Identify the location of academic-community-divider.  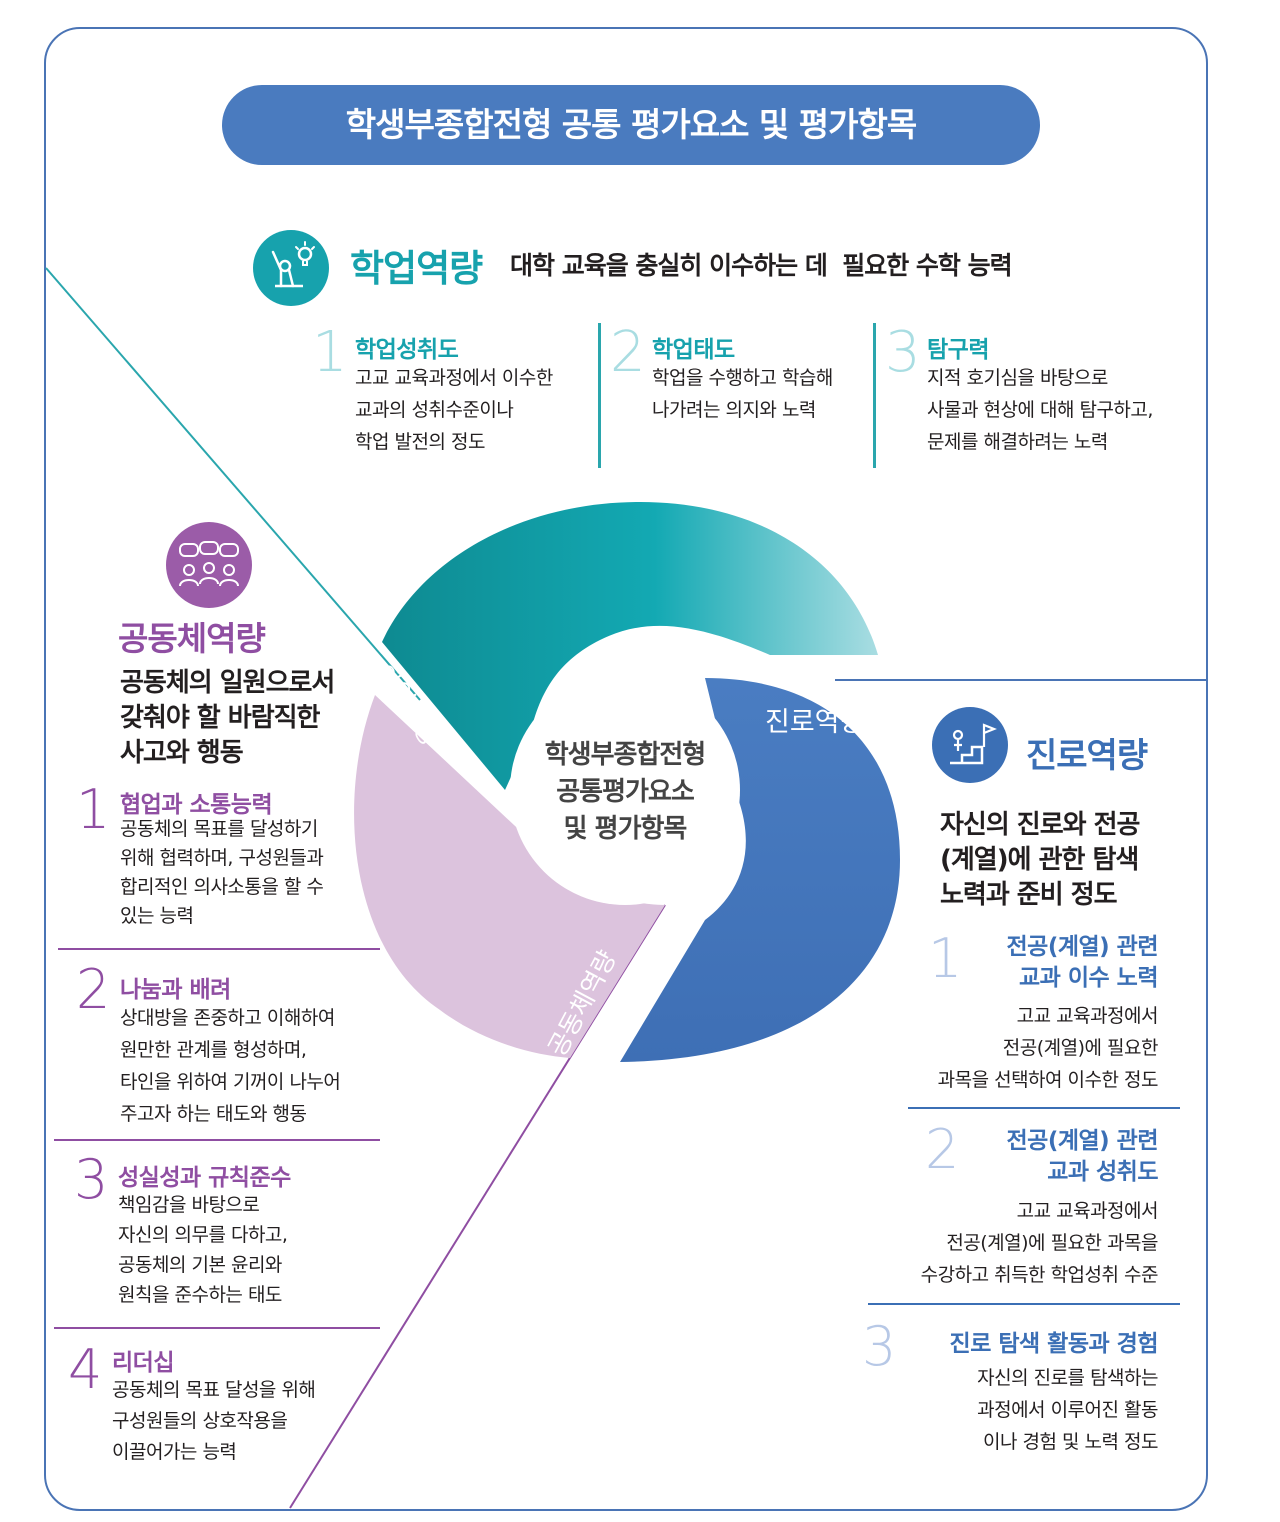
(233, 484).